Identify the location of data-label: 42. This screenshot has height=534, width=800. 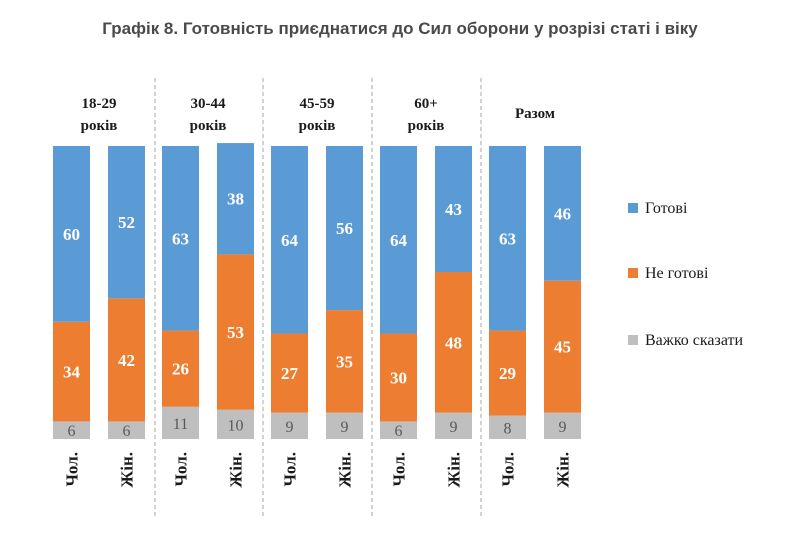
(126, 360).